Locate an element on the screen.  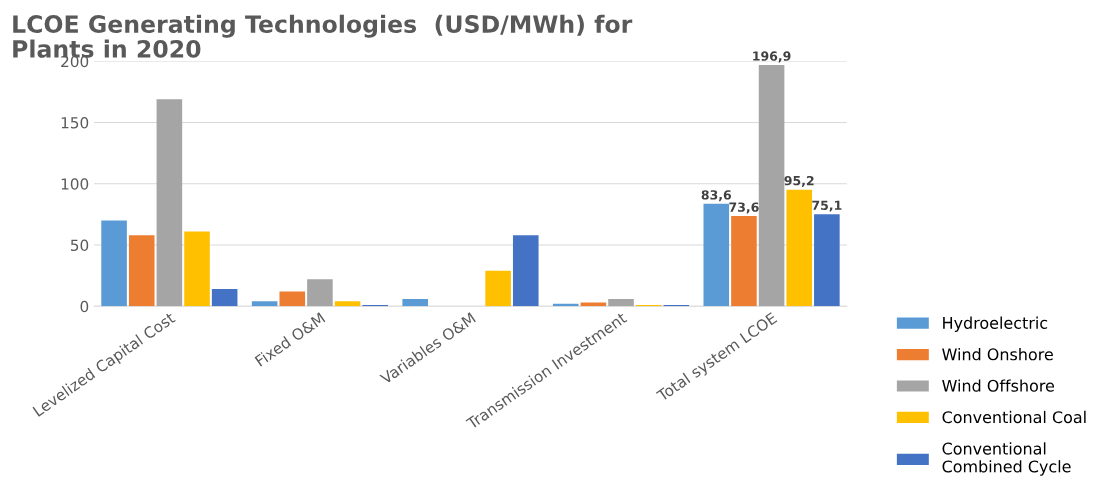
y-tick-label: 0 is located at coordinates (84, 306).